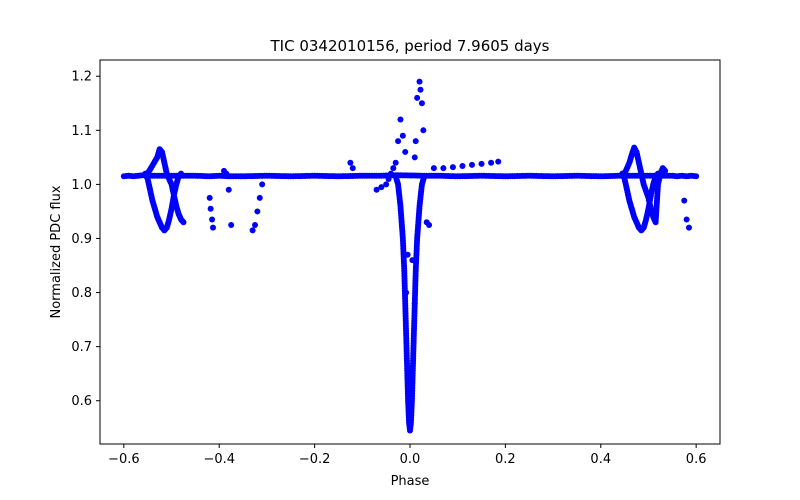 Image resolution: width=800 pixels, height=500 pixels. What do you see at coordinates (410, 481) in the screenshot?
I see `x-axis-label: Phase` at bounding box center [410, 481].